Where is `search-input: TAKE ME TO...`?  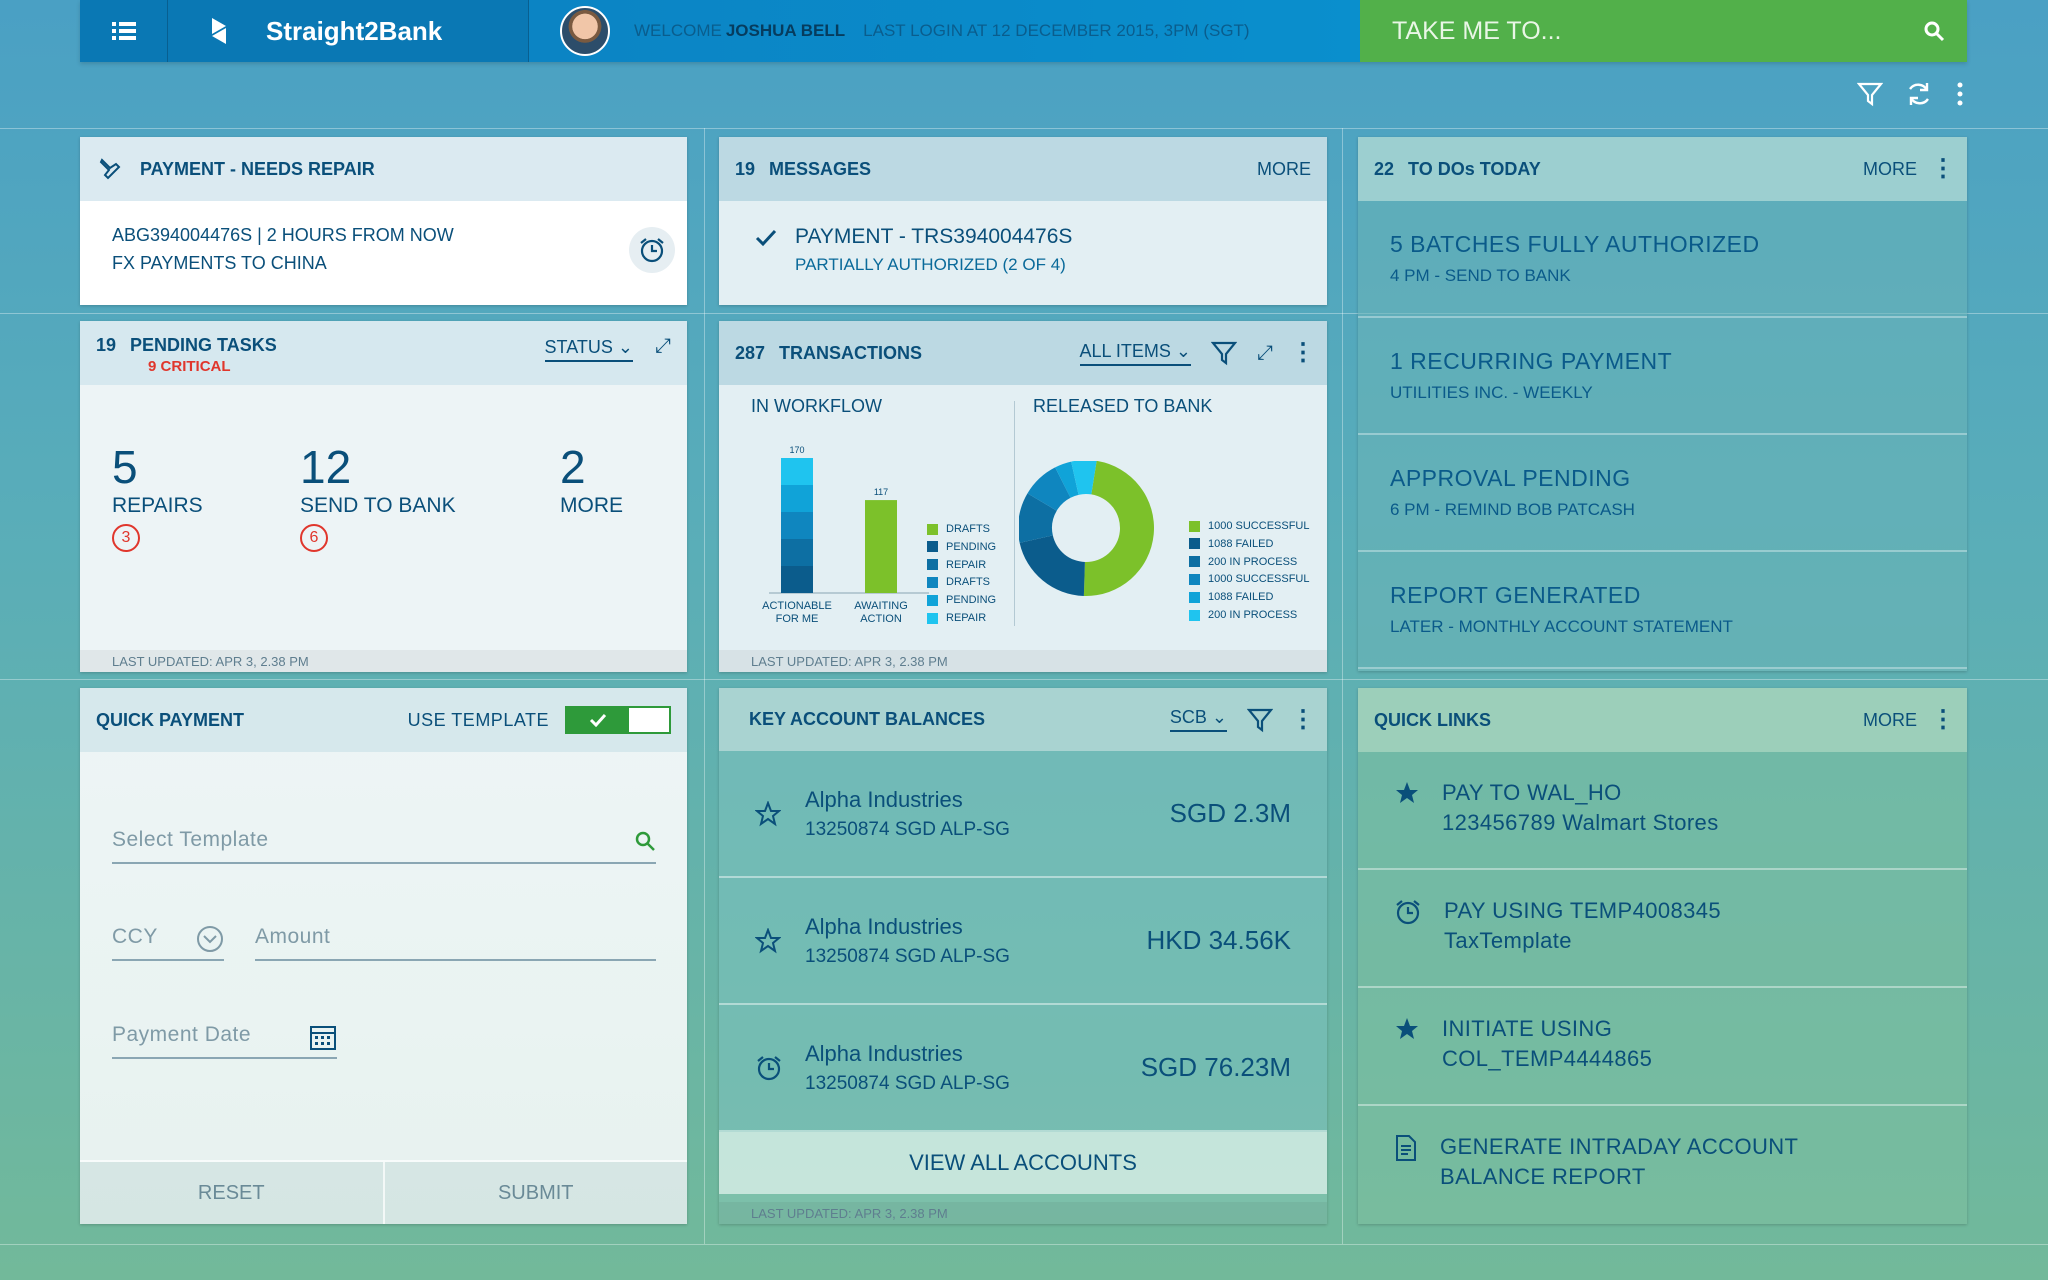
search-input: TAKE ME TO... is located at coordinates (1477, 30).